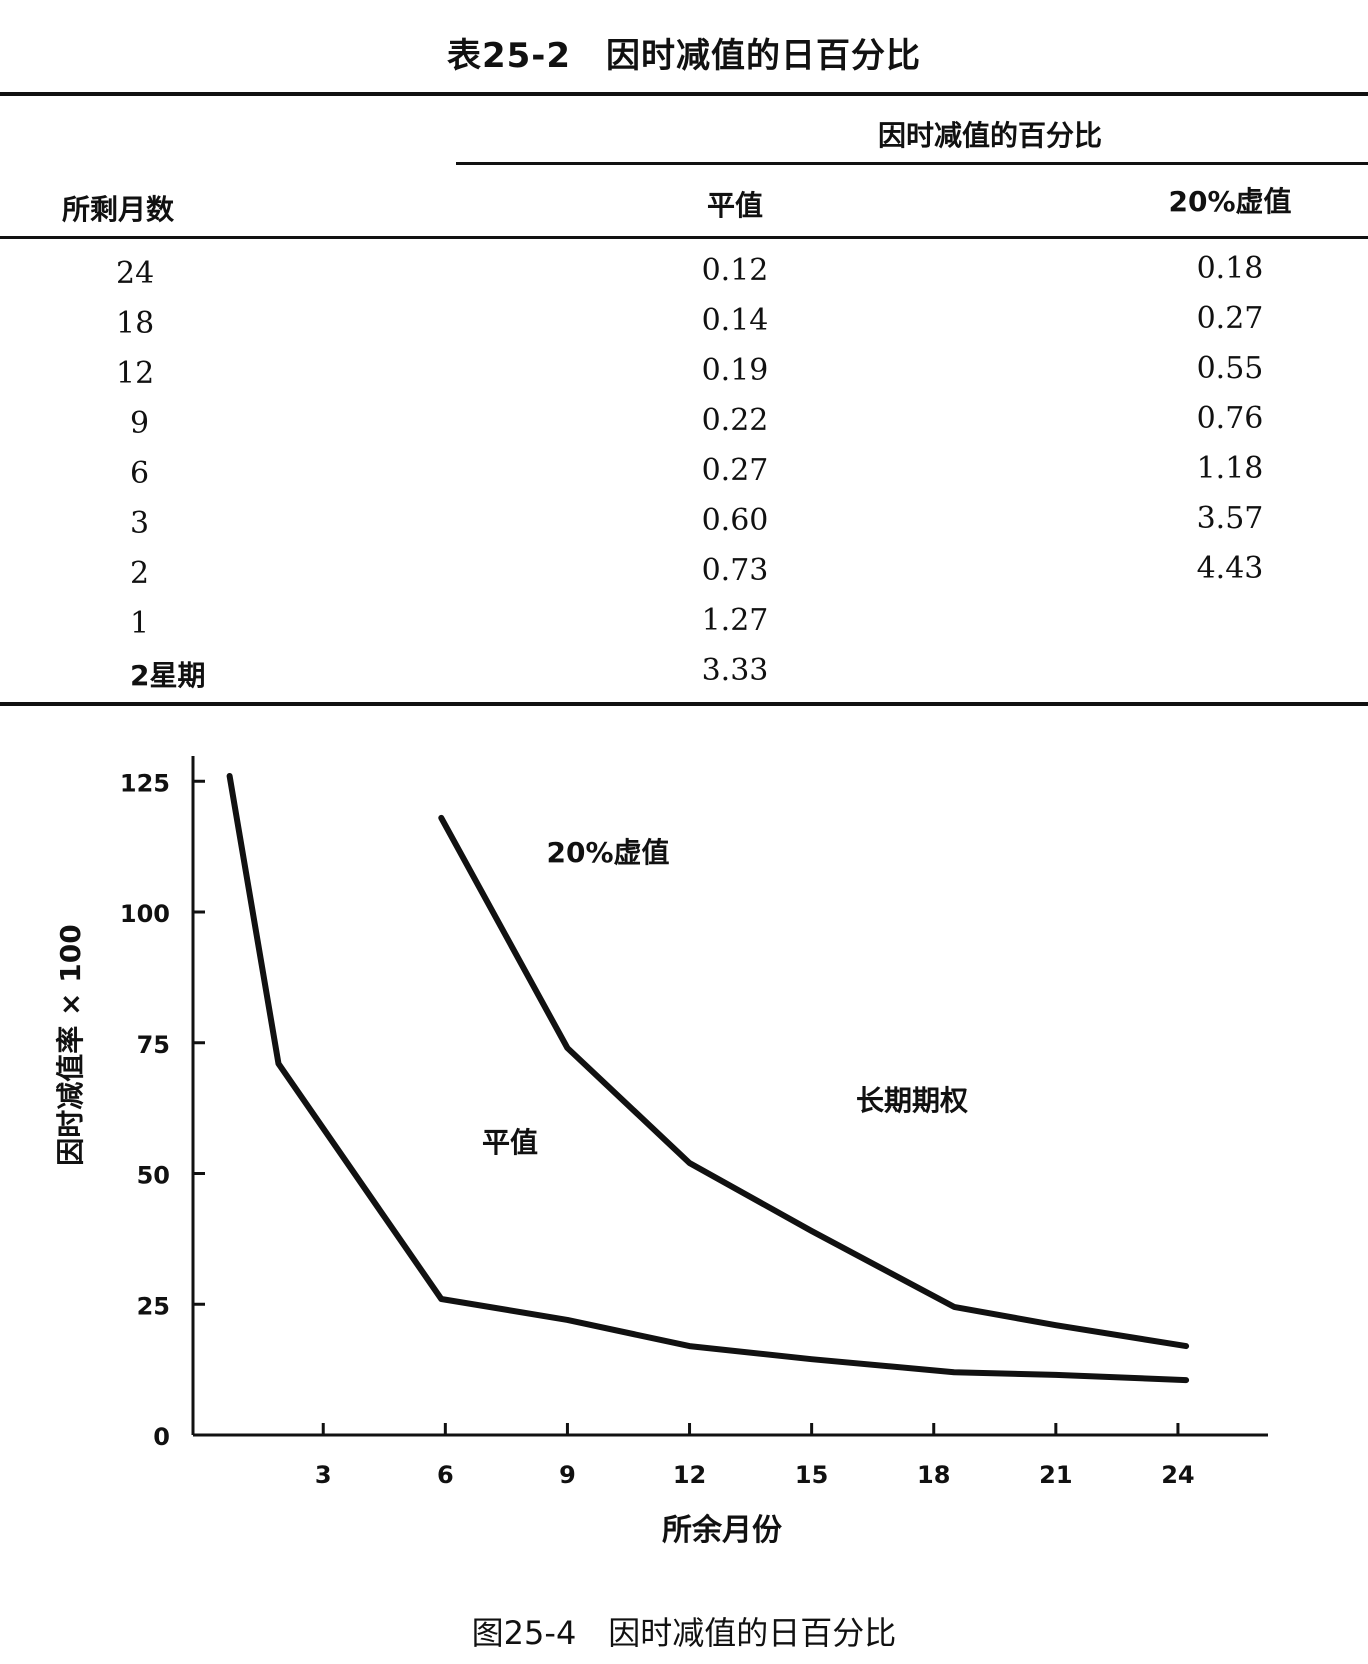 The height and width of the screenshot is (1664, 1368). Describe the element at coordinates (140, 423) in the screenshot. I see `row-months: 9` at that location.